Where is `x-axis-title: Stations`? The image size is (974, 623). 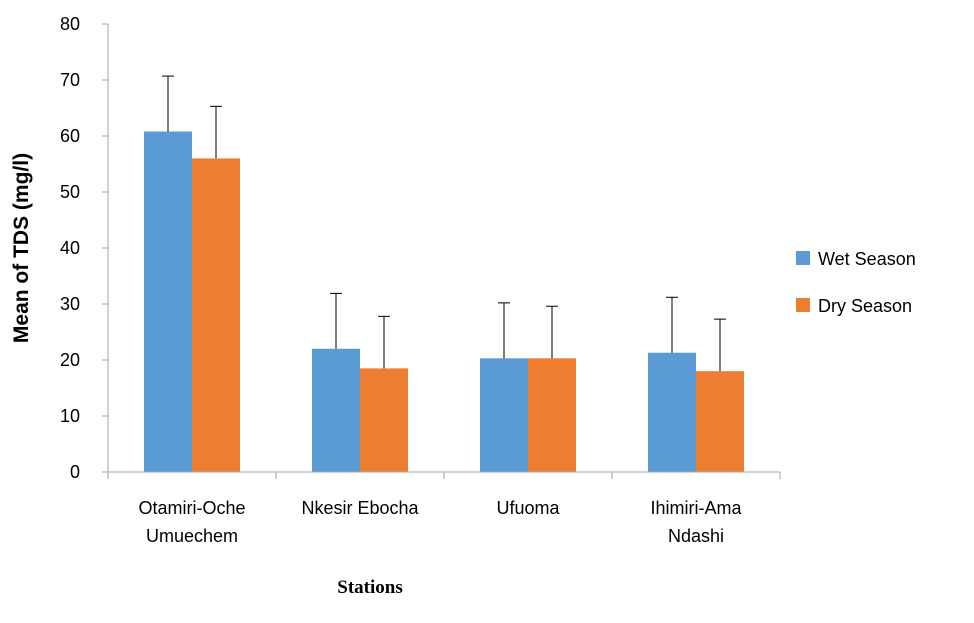
x-axis-title: Stations is located at coordinates (369, 587).